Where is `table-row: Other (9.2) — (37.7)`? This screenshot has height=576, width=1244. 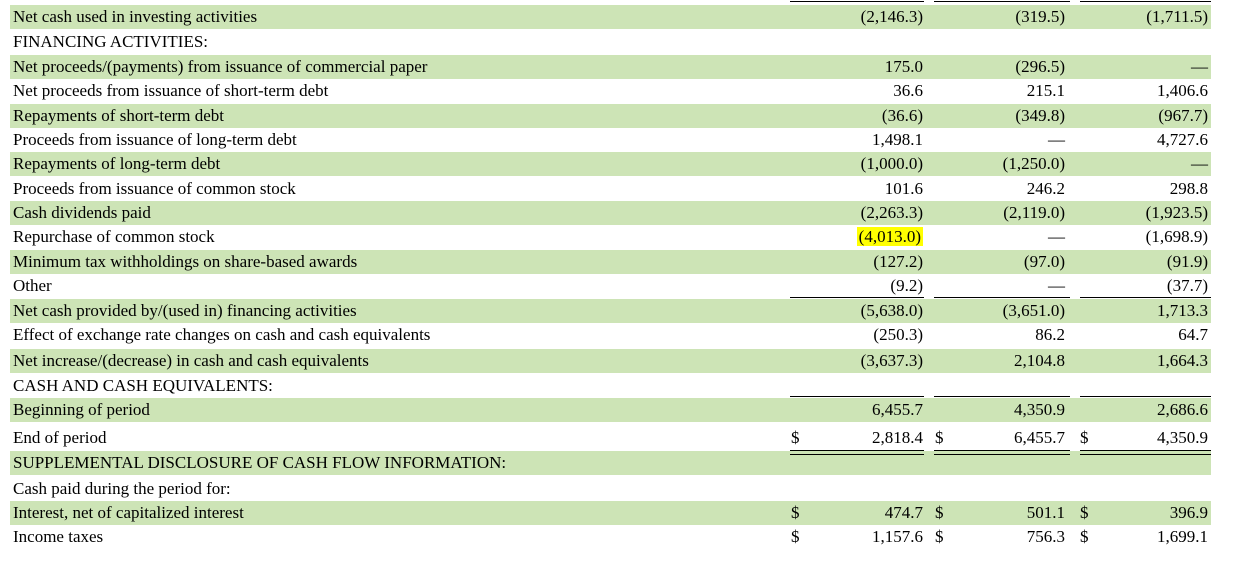 table-row: Other (9.2) — (37.7) is located at coordinates (610, 286).